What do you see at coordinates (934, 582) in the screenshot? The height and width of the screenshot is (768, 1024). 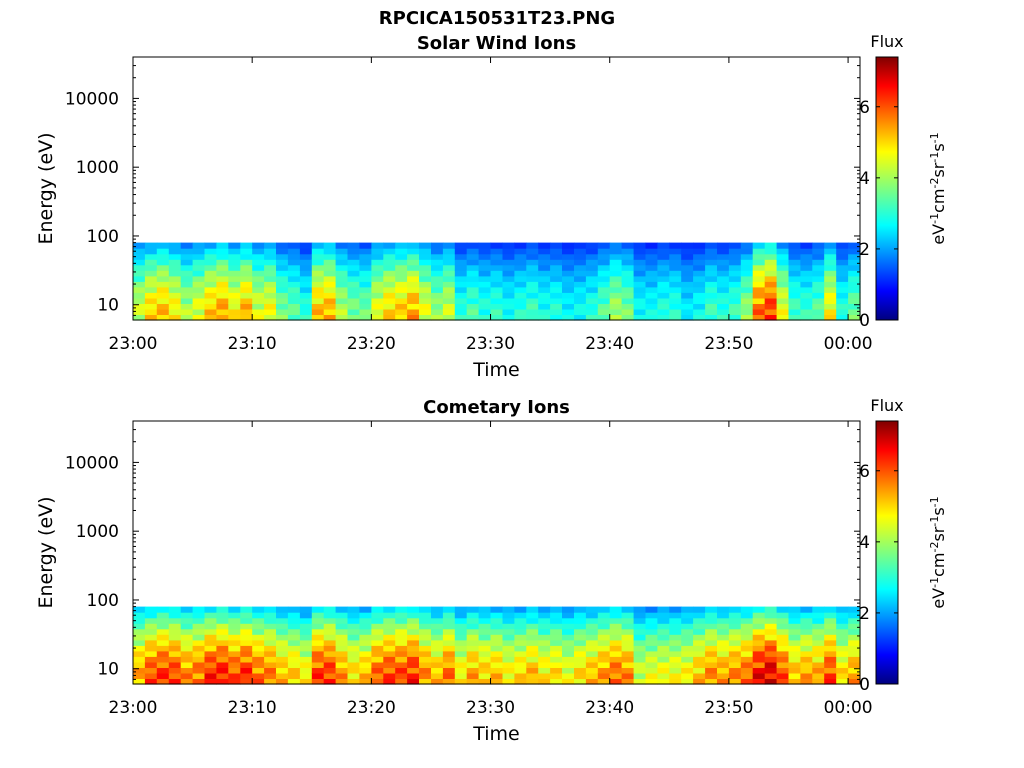 I see `unit-exponent: -1` at bounding box center [934, 582].